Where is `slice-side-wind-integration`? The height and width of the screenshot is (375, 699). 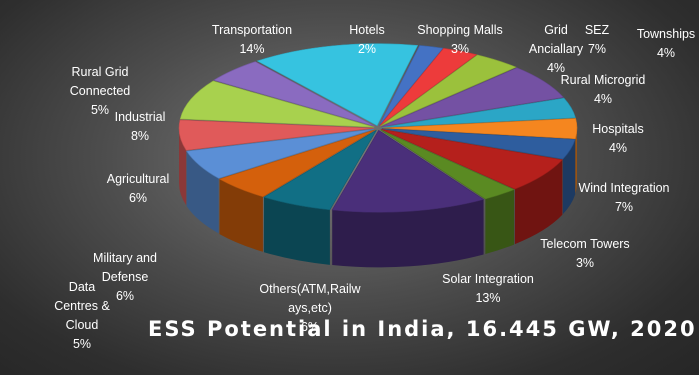
slice-side-wind-integration is located at coordinates (538, 202).